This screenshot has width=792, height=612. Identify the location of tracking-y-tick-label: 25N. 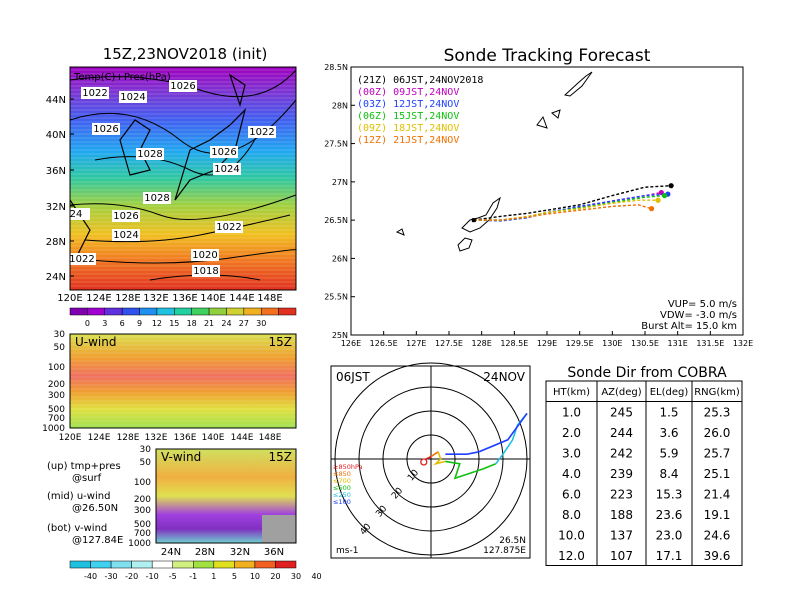
(340, 335).